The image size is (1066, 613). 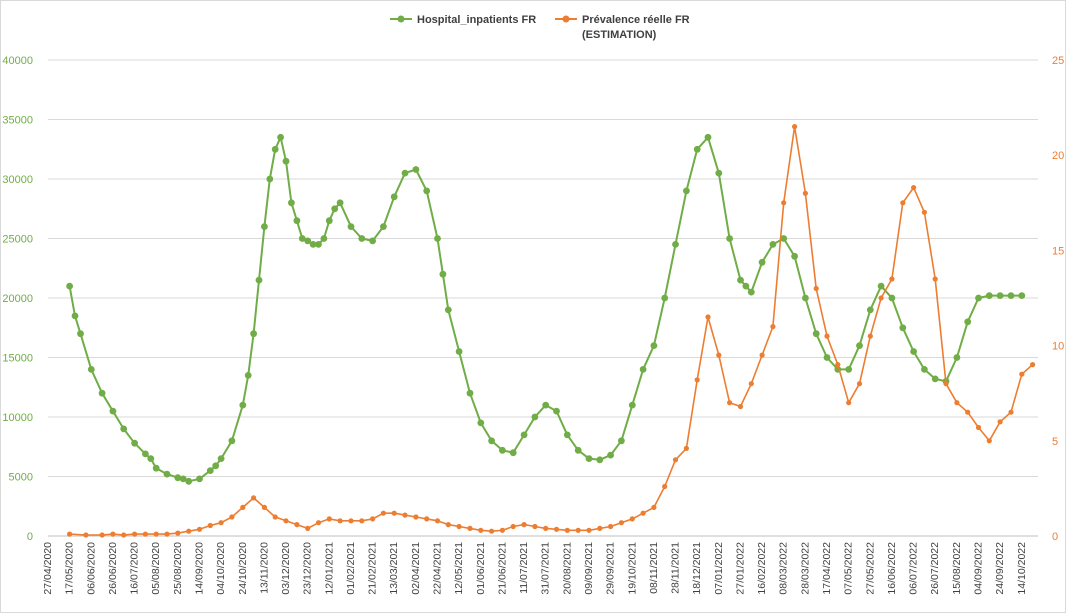 What do you see at coordinates (243, 568) in the screenshot?
I see `x-tick-label: 24/10/2020` at bounding box center [243, 568].